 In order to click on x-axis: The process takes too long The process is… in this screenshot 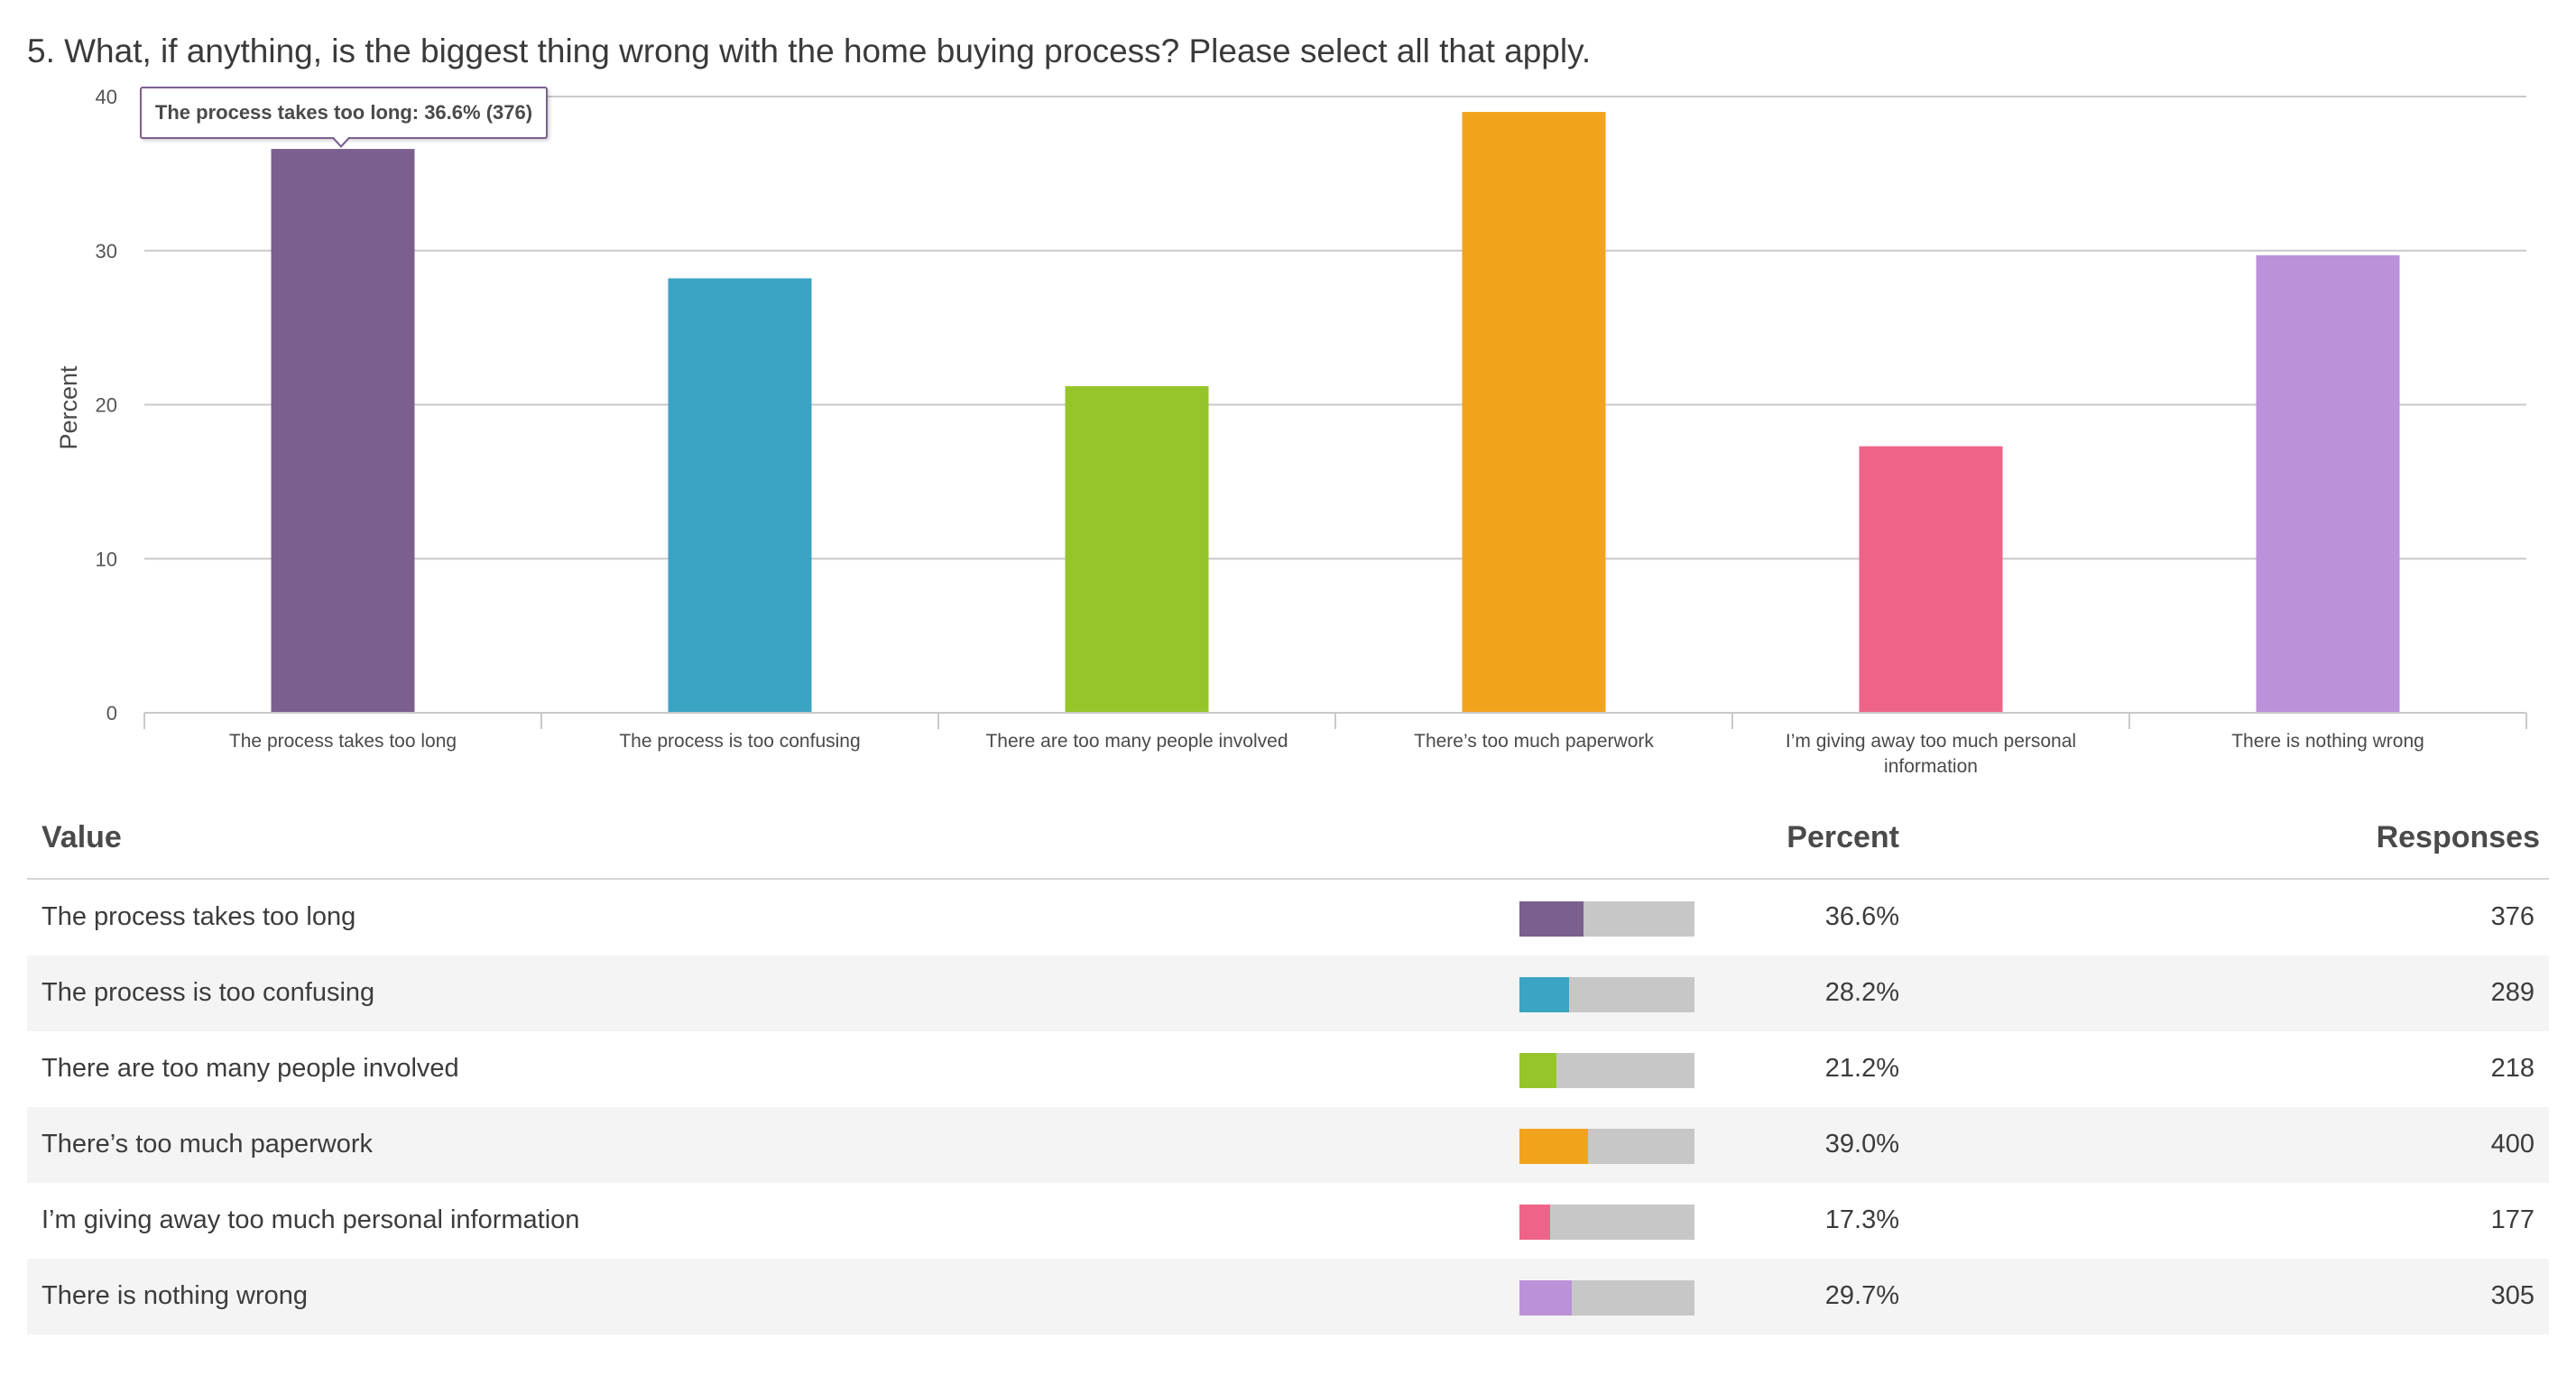, I will do `click(1335, 744)`.